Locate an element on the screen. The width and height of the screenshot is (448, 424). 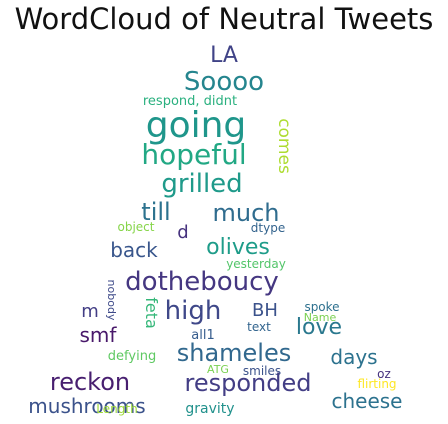
word-shameles: shameles is located at coordinates (234, 353).